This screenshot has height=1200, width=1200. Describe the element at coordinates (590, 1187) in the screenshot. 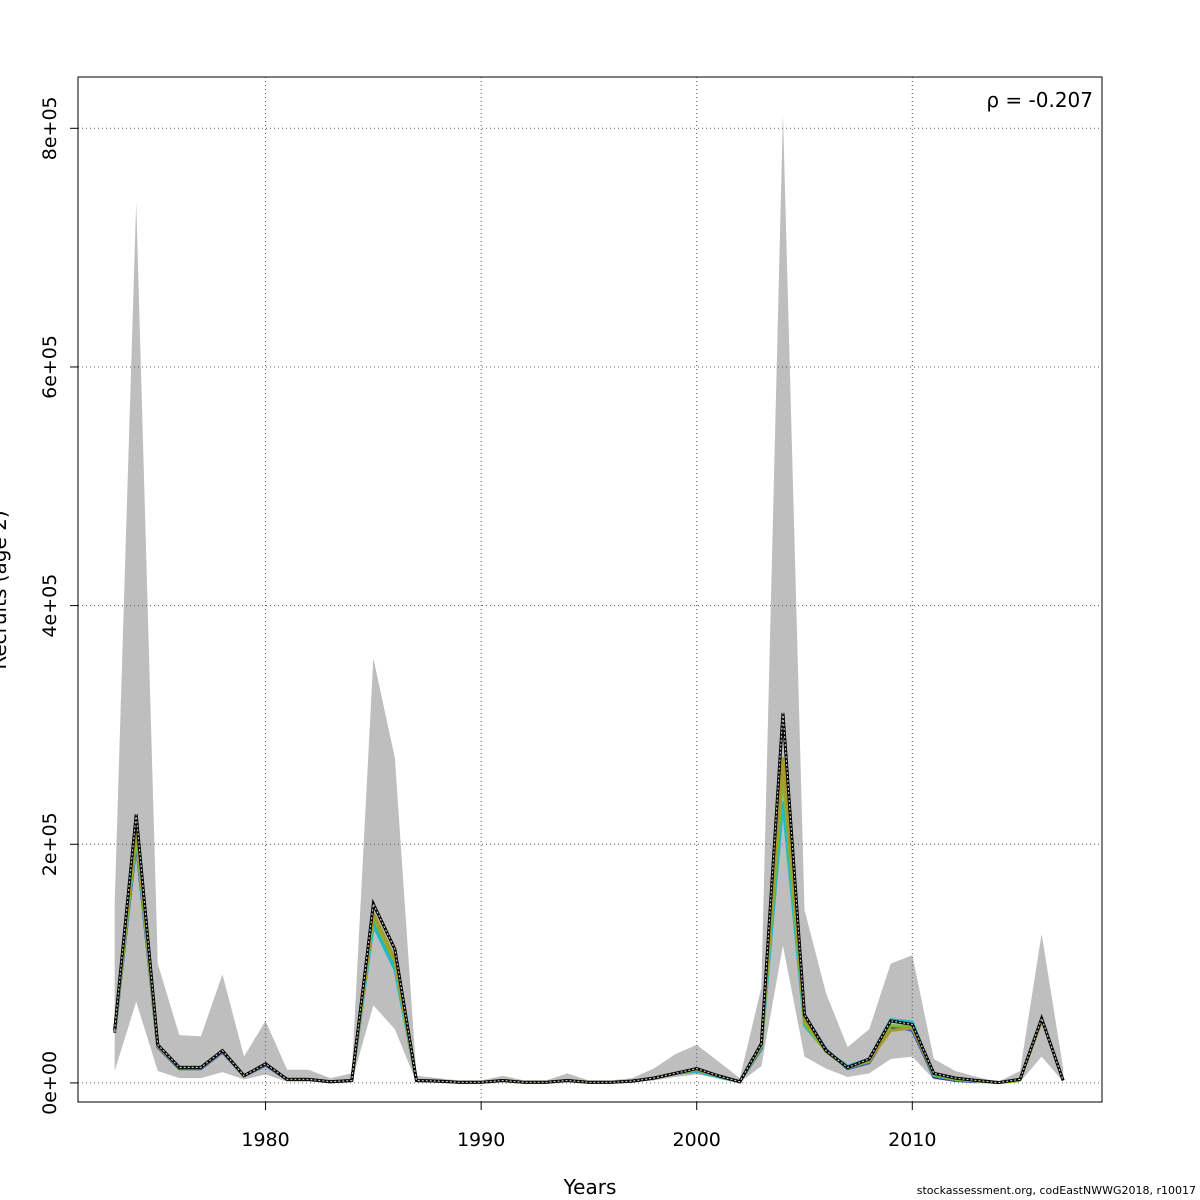

I see `x-axis-title: Years` at that location.